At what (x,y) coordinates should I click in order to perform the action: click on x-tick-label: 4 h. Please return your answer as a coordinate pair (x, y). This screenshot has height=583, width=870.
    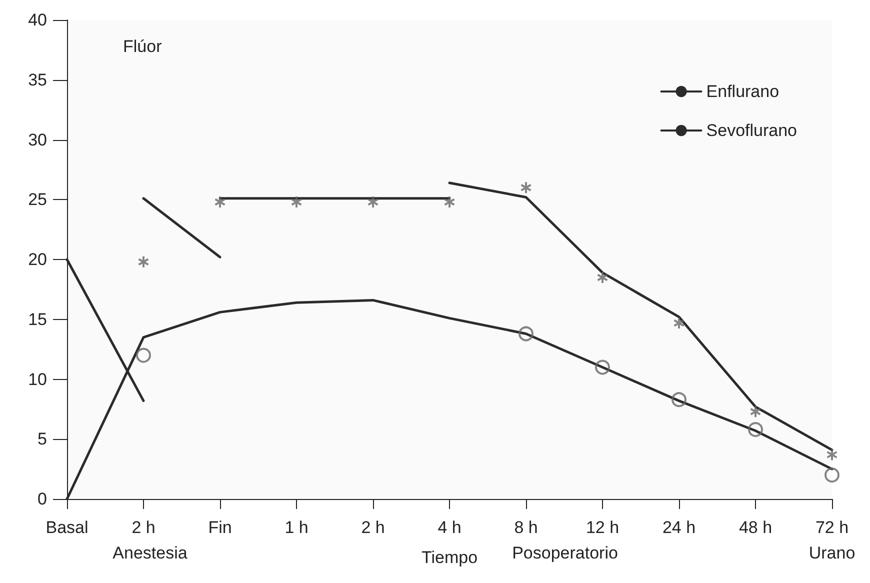
    Looking at the image, I should click on (450, 527).